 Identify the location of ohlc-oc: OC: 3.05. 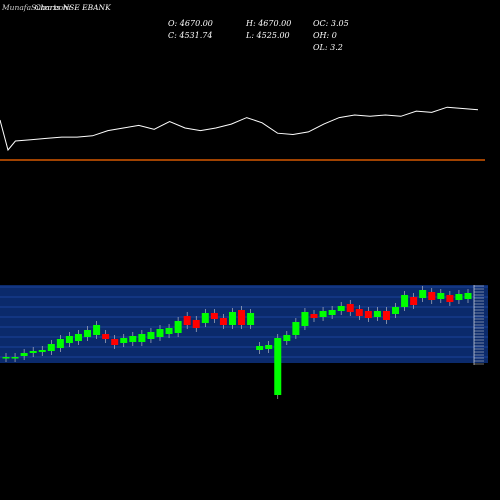
(331, 23).